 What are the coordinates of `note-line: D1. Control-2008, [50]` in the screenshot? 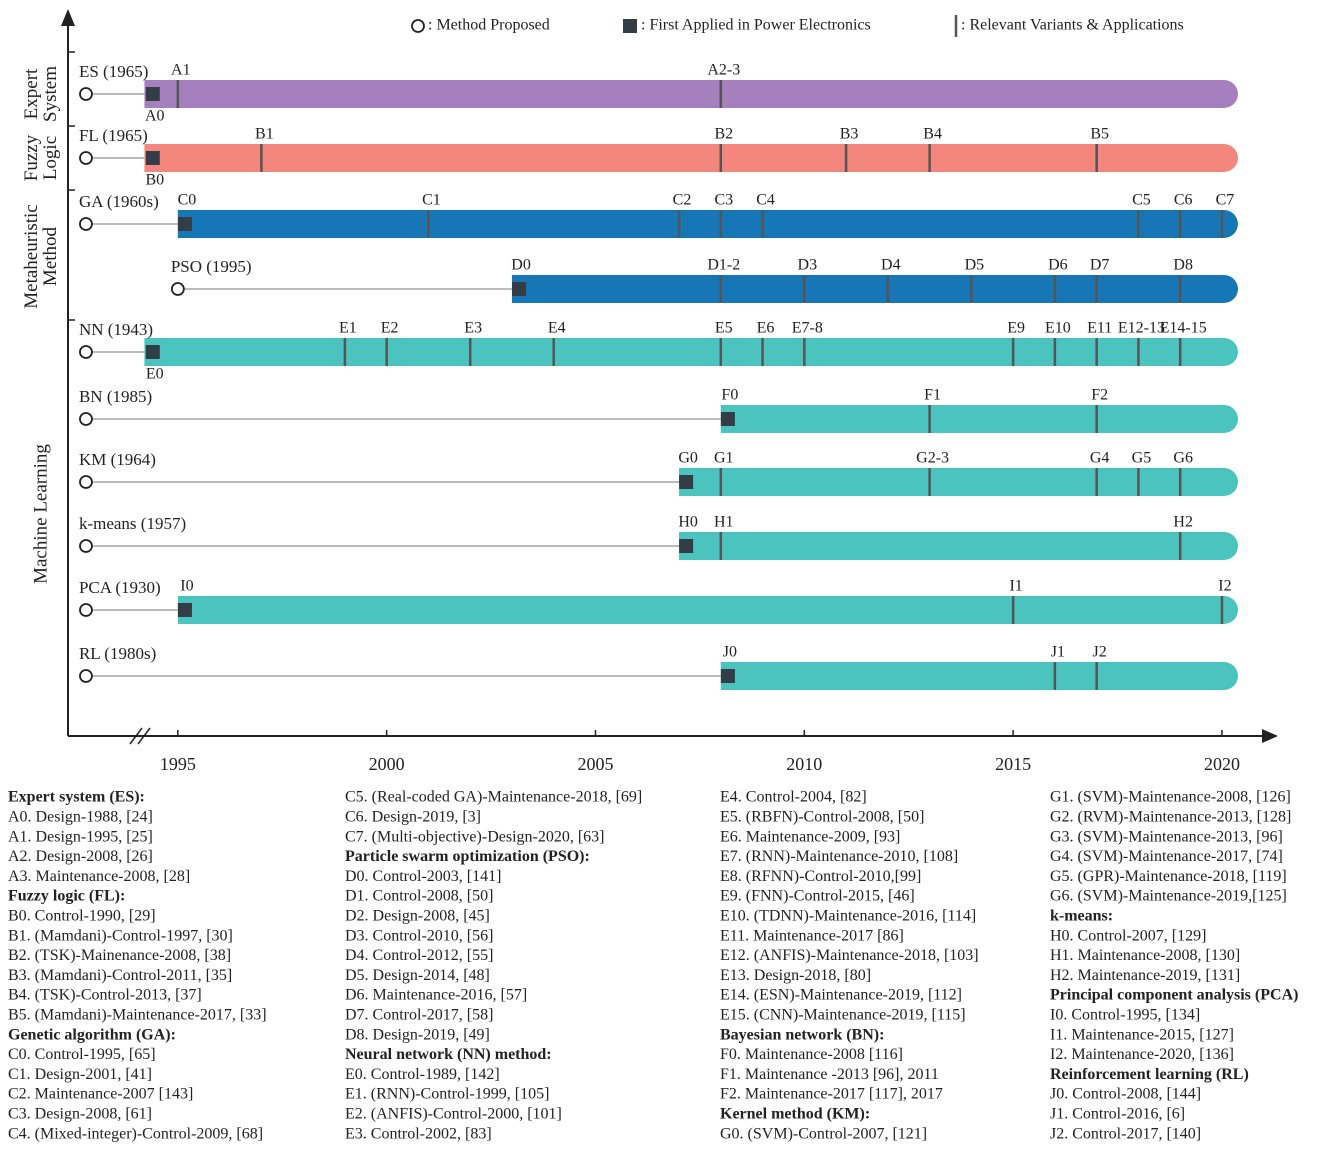 It's located at (419, 896).